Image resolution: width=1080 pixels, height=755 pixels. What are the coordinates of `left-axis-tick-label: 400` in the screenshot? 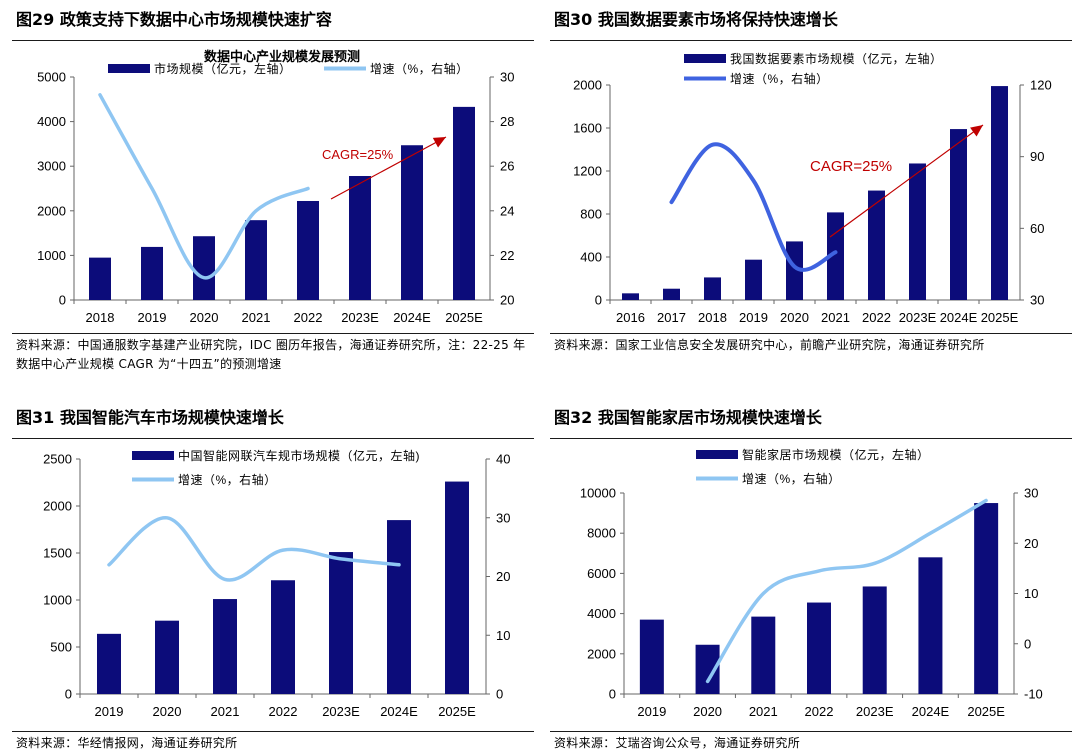 It's located at (591, 257).